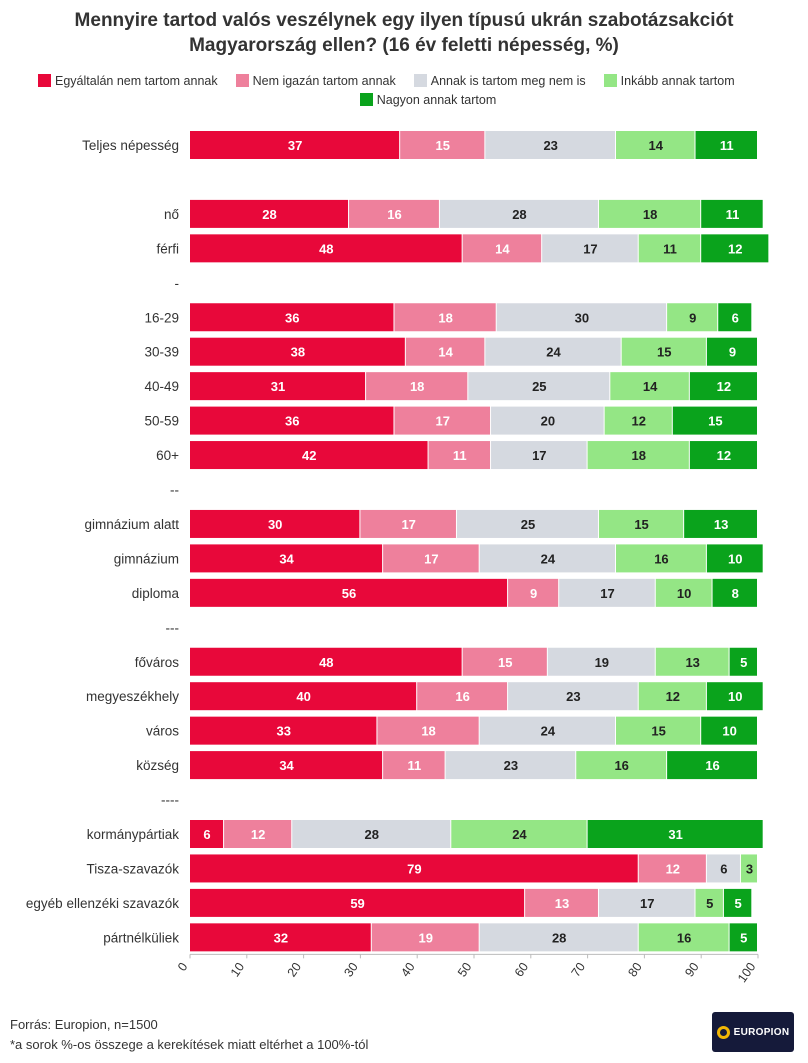  I want to click on legend-label-5: Nagyon annak tartom, so click(436, 99).